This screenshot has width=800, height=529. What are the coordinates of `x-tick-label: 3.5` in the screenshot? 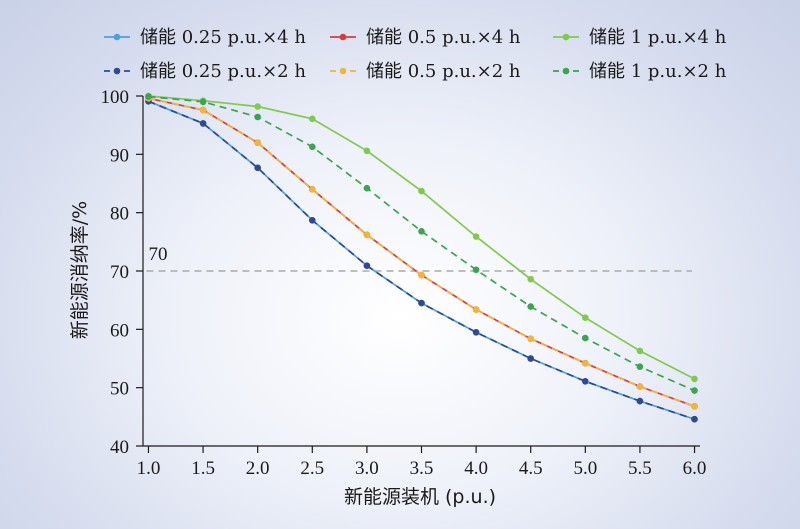 It's located at (422, 468).